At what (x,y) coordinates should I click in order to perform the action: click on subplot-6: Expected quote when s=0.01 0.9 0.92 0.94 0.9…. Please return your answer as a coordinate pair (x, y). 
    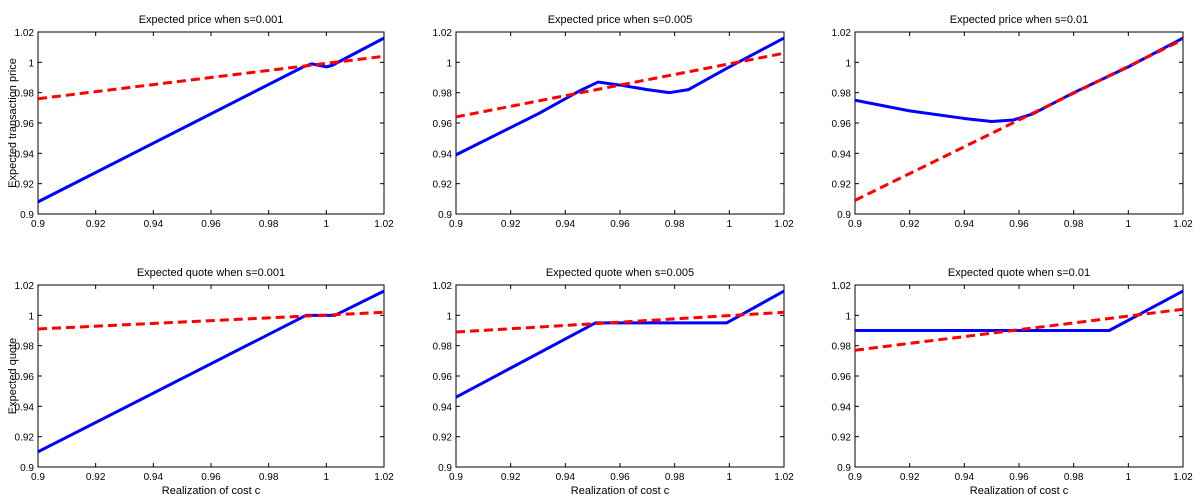
    Looking at the image, I should click on (1013, 382).